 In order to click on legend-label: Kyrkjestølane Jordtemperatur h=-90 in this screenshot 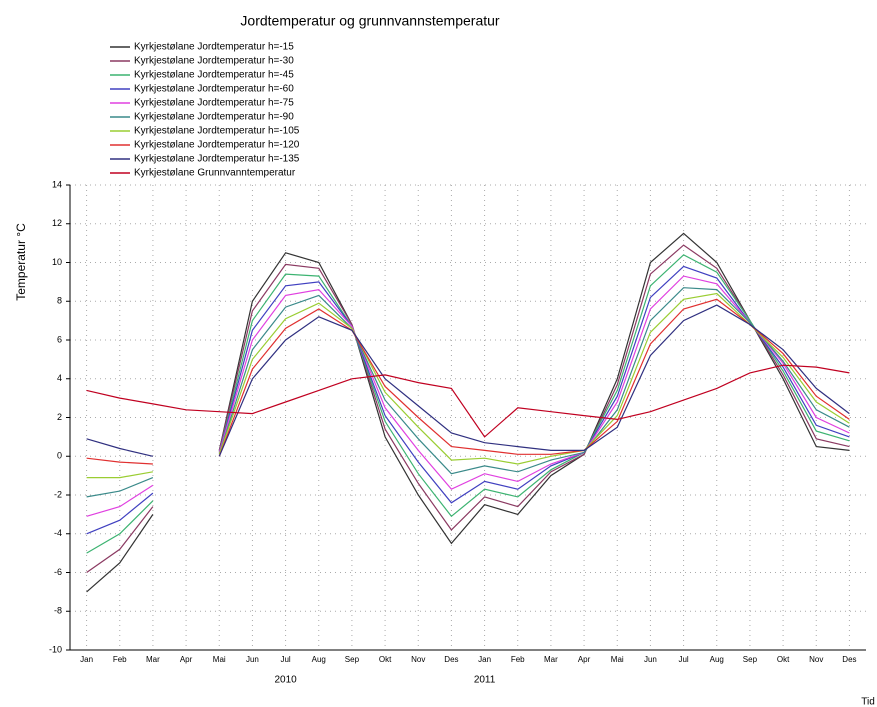, I will do `click(214, 117)`.